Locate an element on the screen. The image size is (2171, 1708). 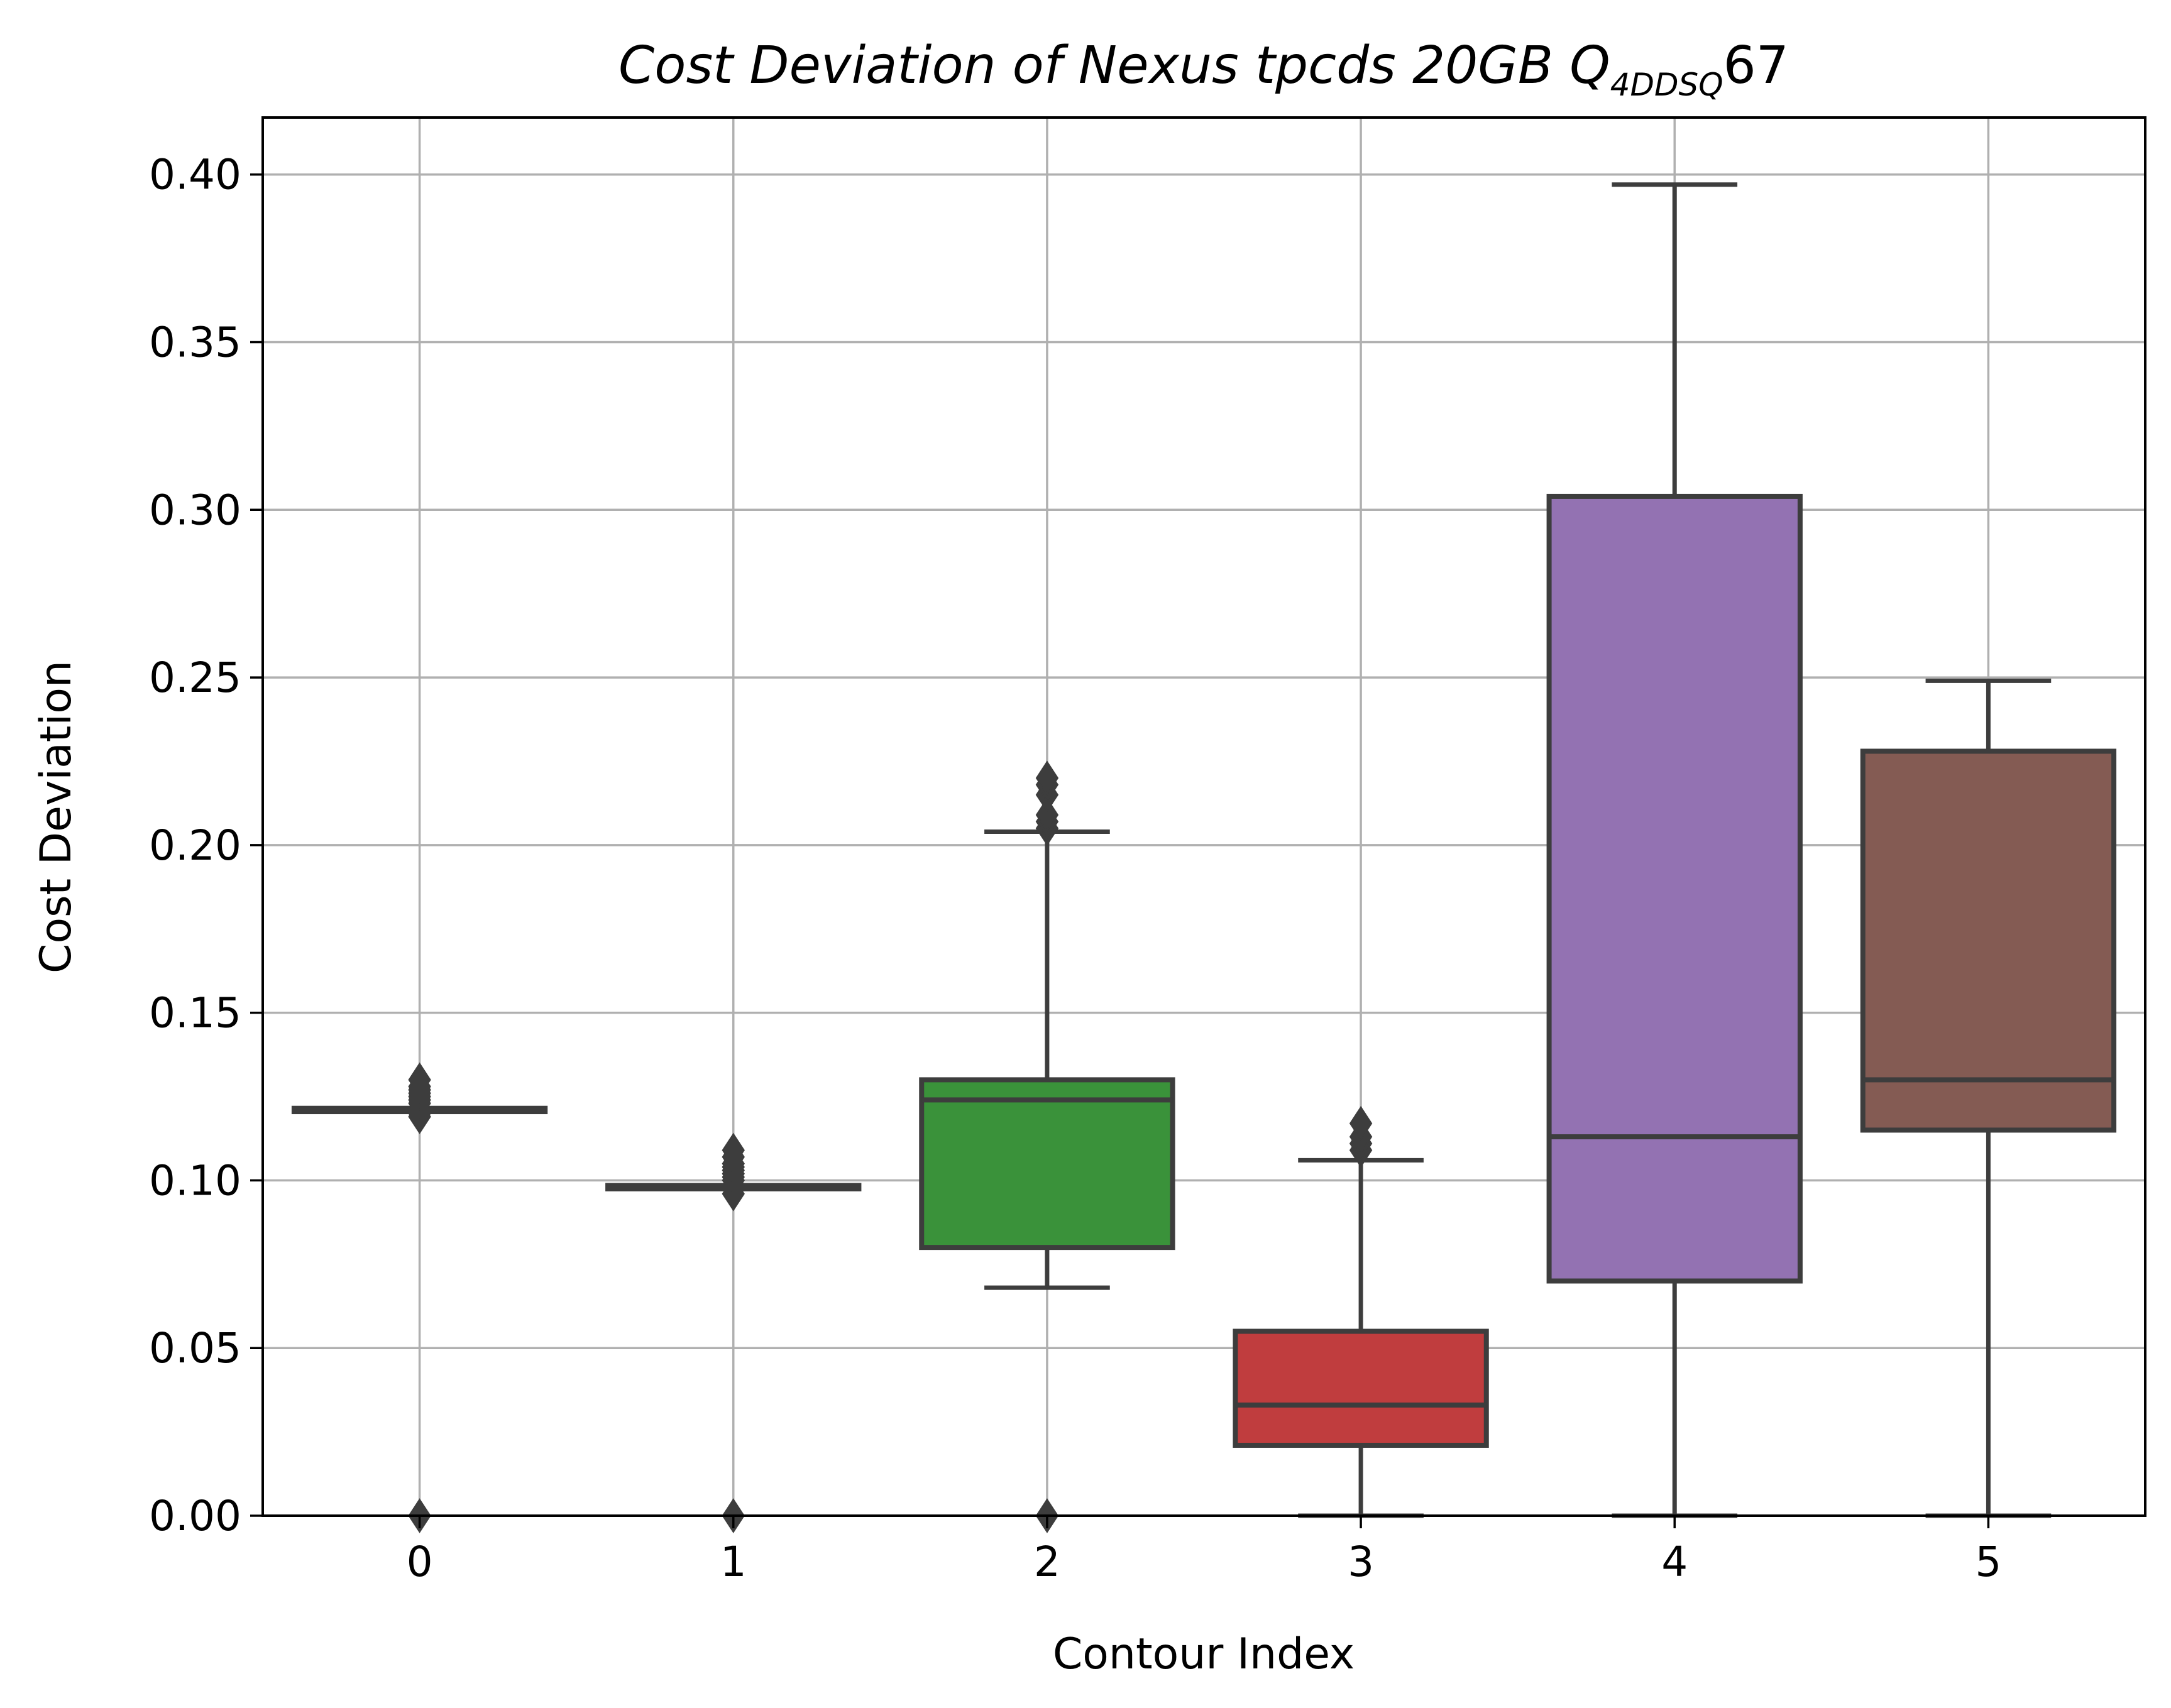
y-tick-label: 0.00 is located at coordinates (195, 1516).